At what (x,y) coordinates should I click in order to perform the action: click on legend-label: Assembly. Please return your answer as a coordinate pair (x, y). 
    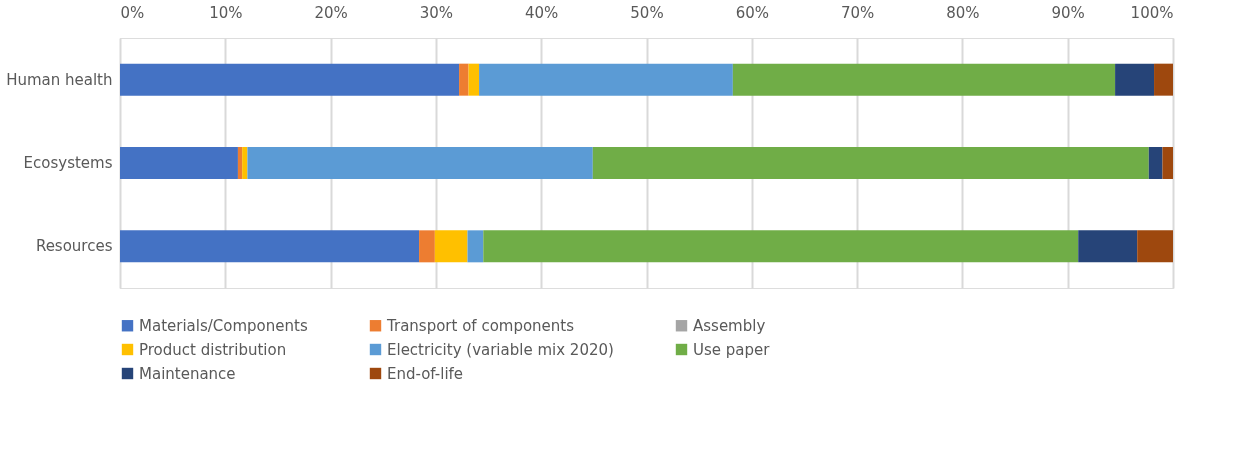
    Looking at the image, I should click on (729, 325).